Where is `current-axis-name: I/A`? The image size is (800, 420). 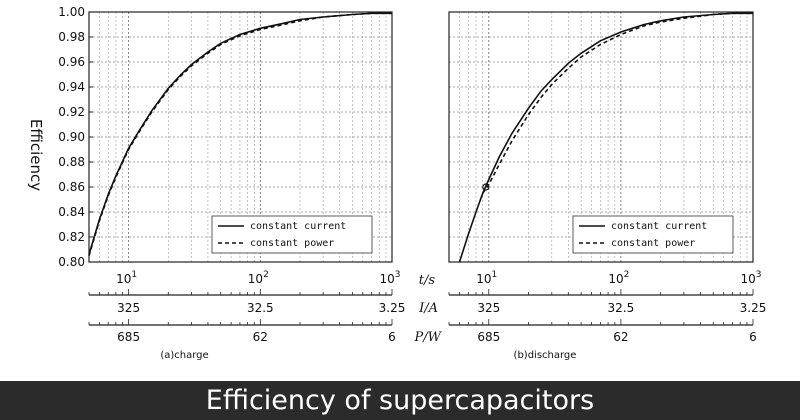 current-axis-name: I/A is located at coordinates (428, 308).